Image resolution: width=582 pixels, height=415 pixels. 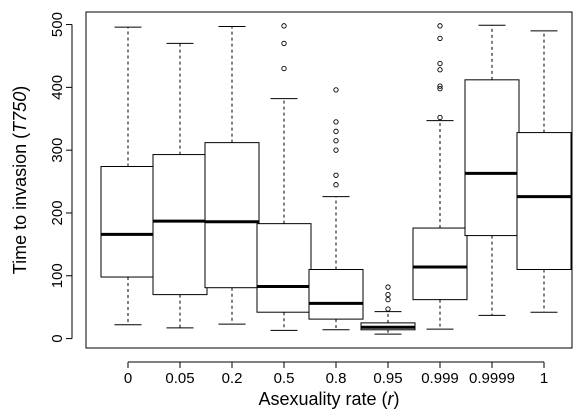 What do you see at coordinates (57, 24) in the screenshot?
I see `y-tick-label: 500` at bounding box center [57, 24].